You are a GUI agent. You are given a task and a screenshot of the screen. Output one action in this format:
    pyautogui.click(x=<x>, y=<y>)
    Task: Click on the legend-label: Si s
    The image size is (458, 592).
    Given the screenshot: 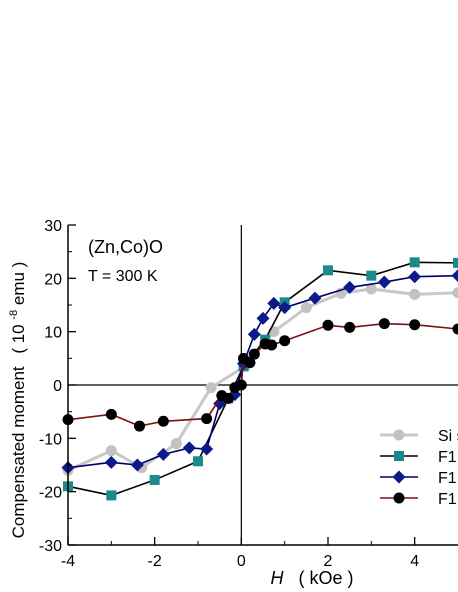 What is the action you would take?
    pyautogui.click(x=448, y=436)
    